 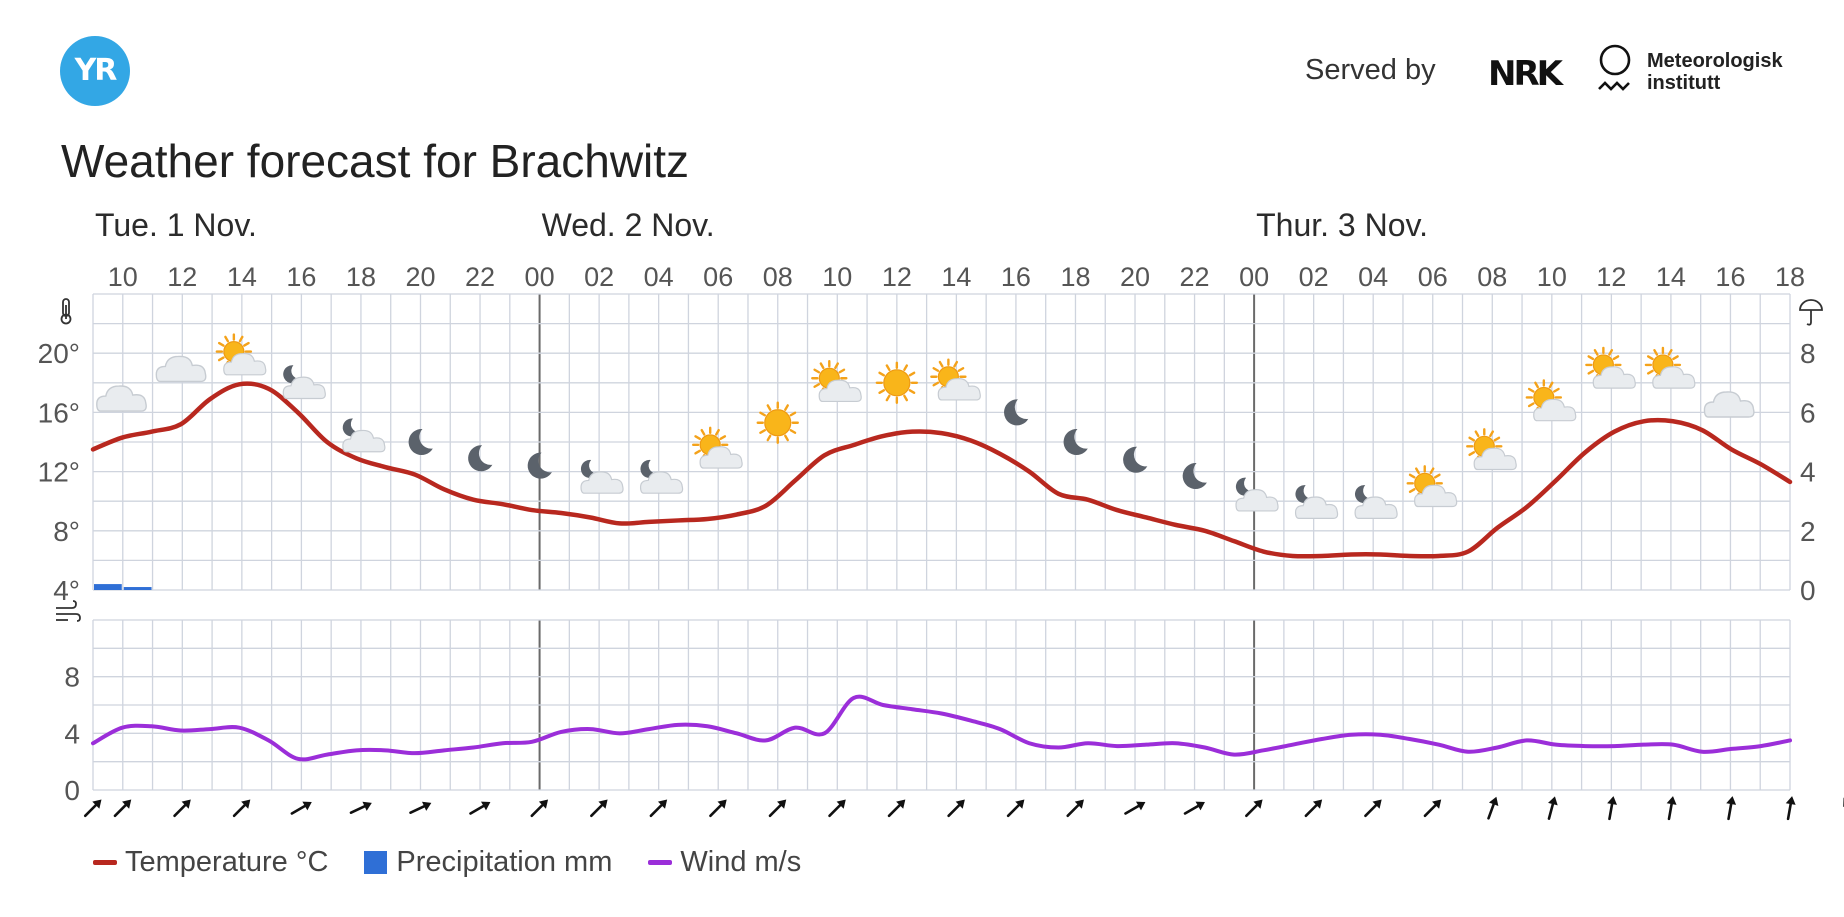 I want to click on temperature-axis: 4°8°12°16°20°, so click(x=59, y=472).